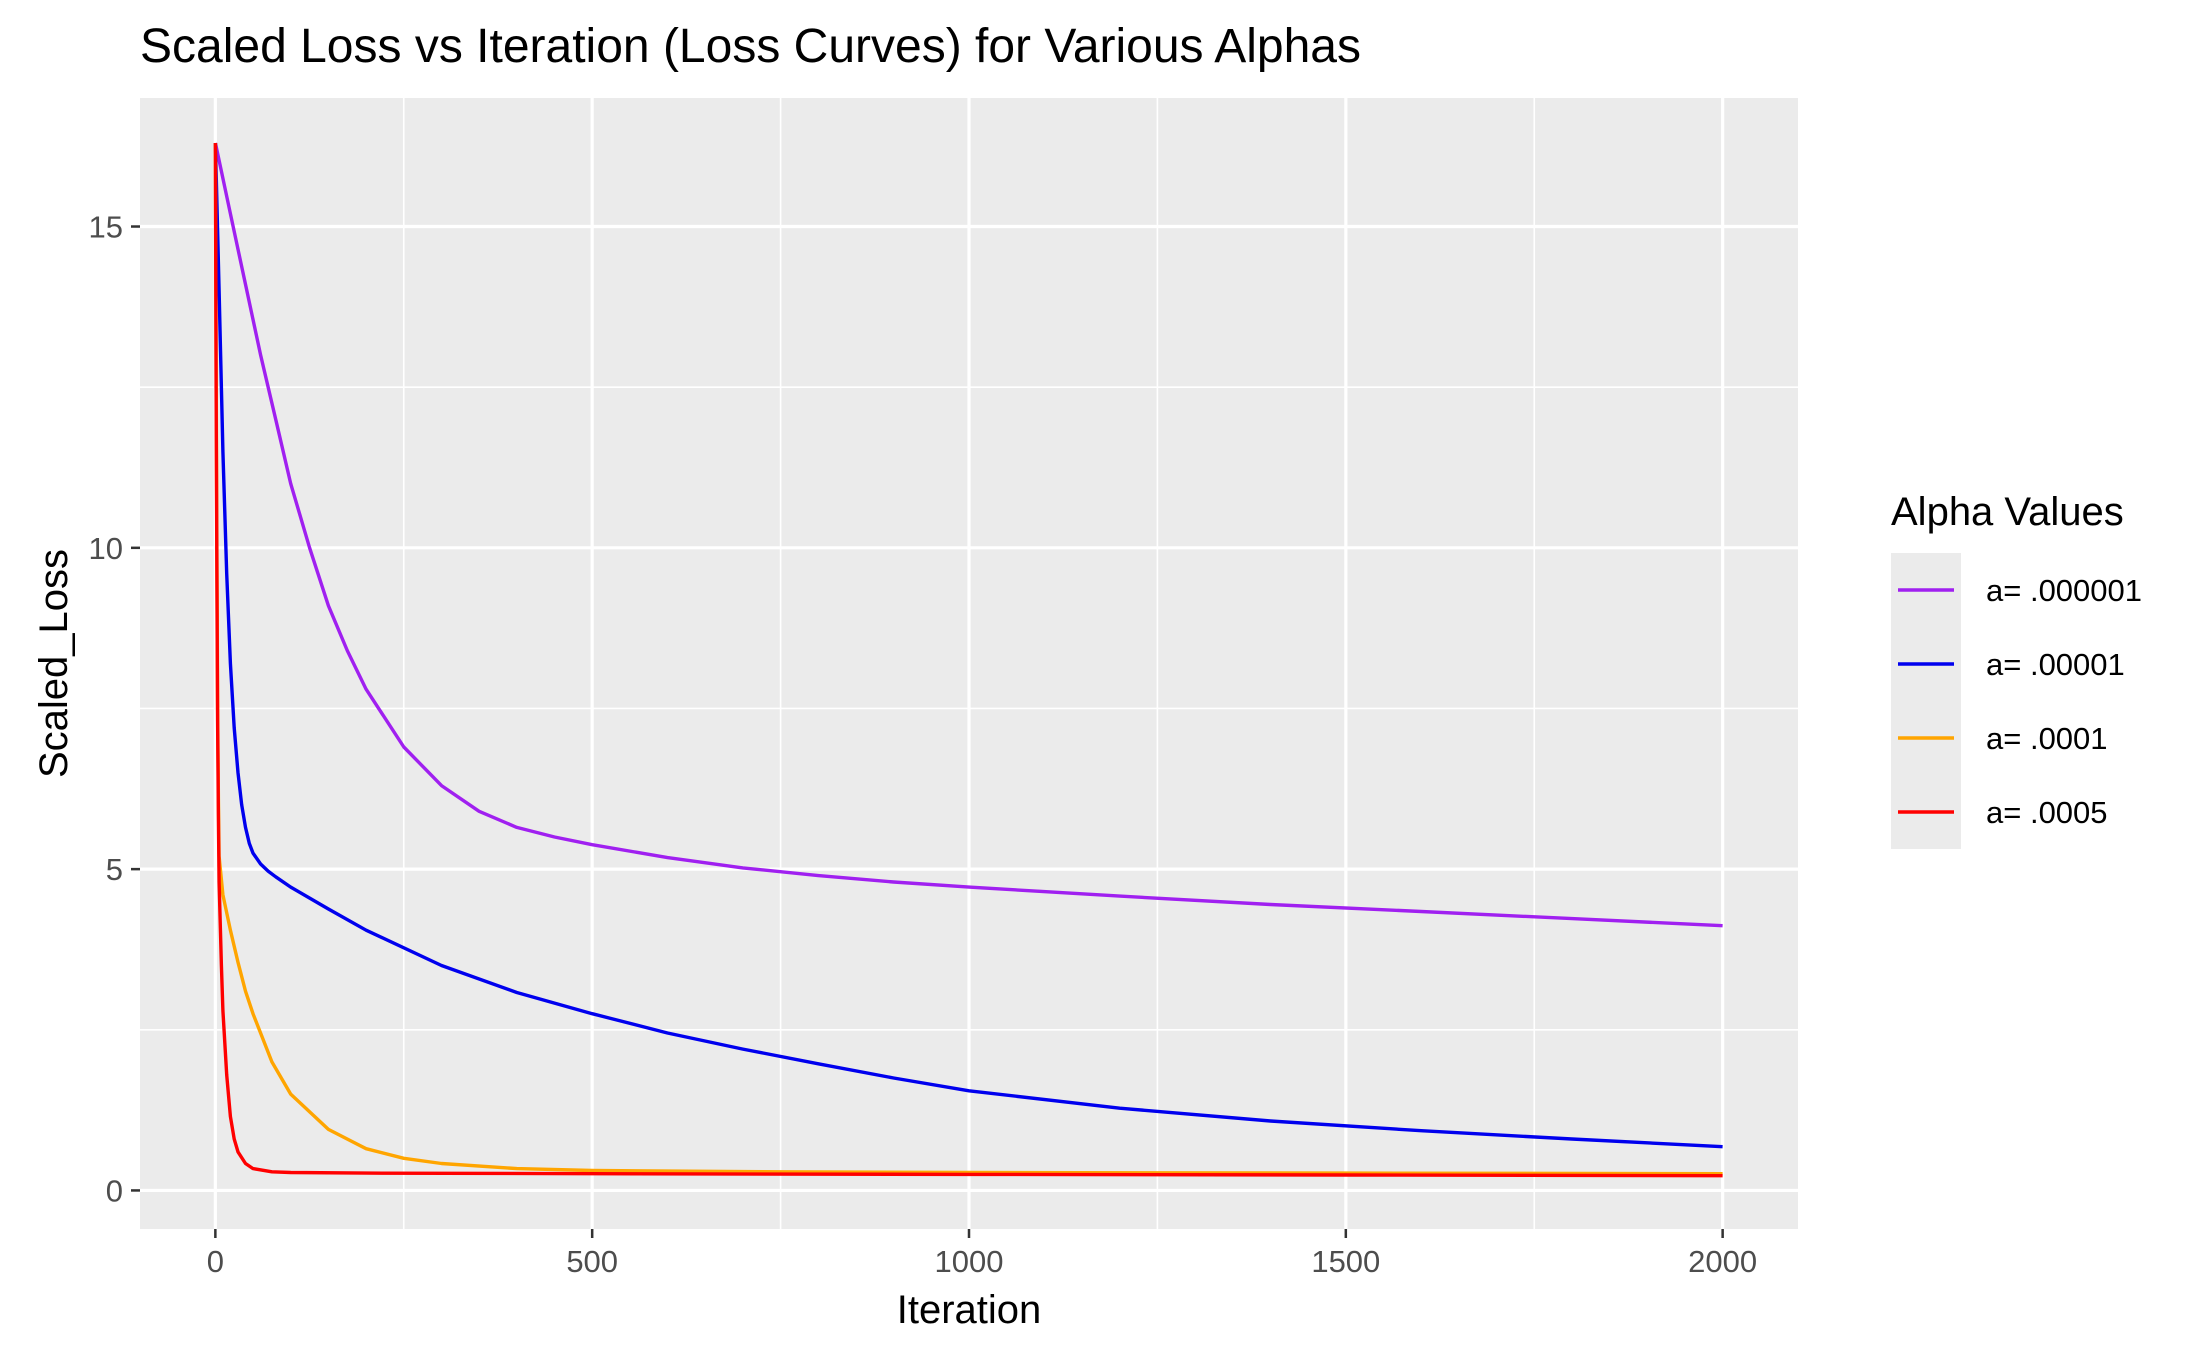 The width and height of the screenshot is (2187, 1351). Describe the element at coordinates (592, 1261) in the screenshot. I see `x-tick-label: 500` at that location.